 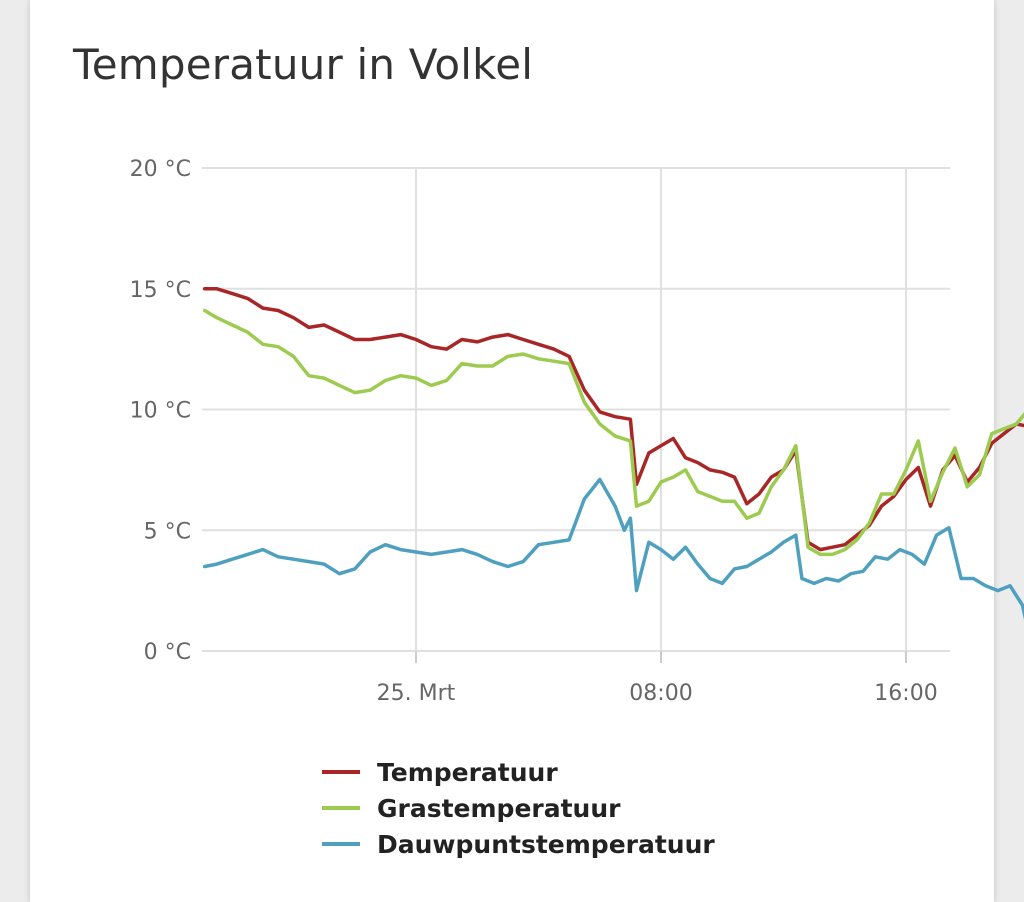 What do you see at coordinates (167, 652) in the screenshot?
I see `y-tick-label: 0 °C` at bounding box center [167, 652].